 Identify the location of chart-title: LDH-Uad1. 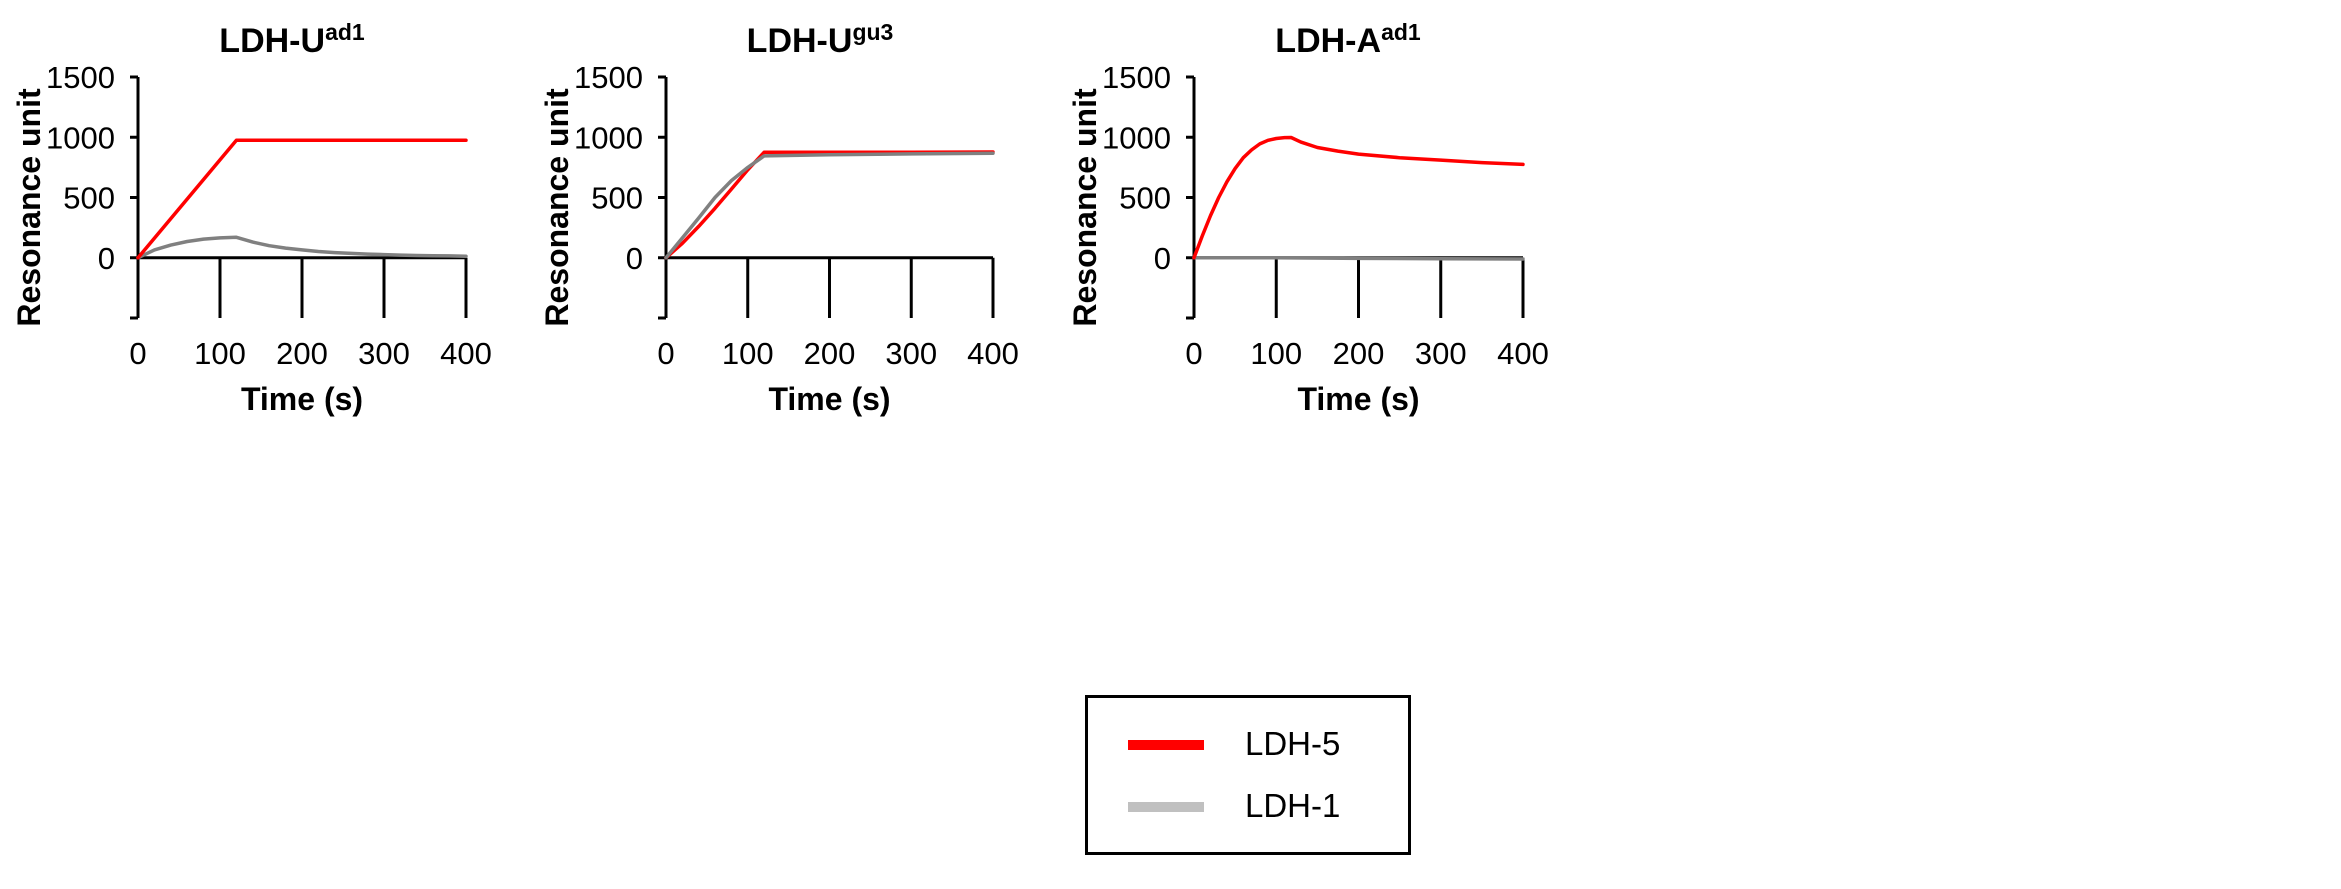
(292, 39).